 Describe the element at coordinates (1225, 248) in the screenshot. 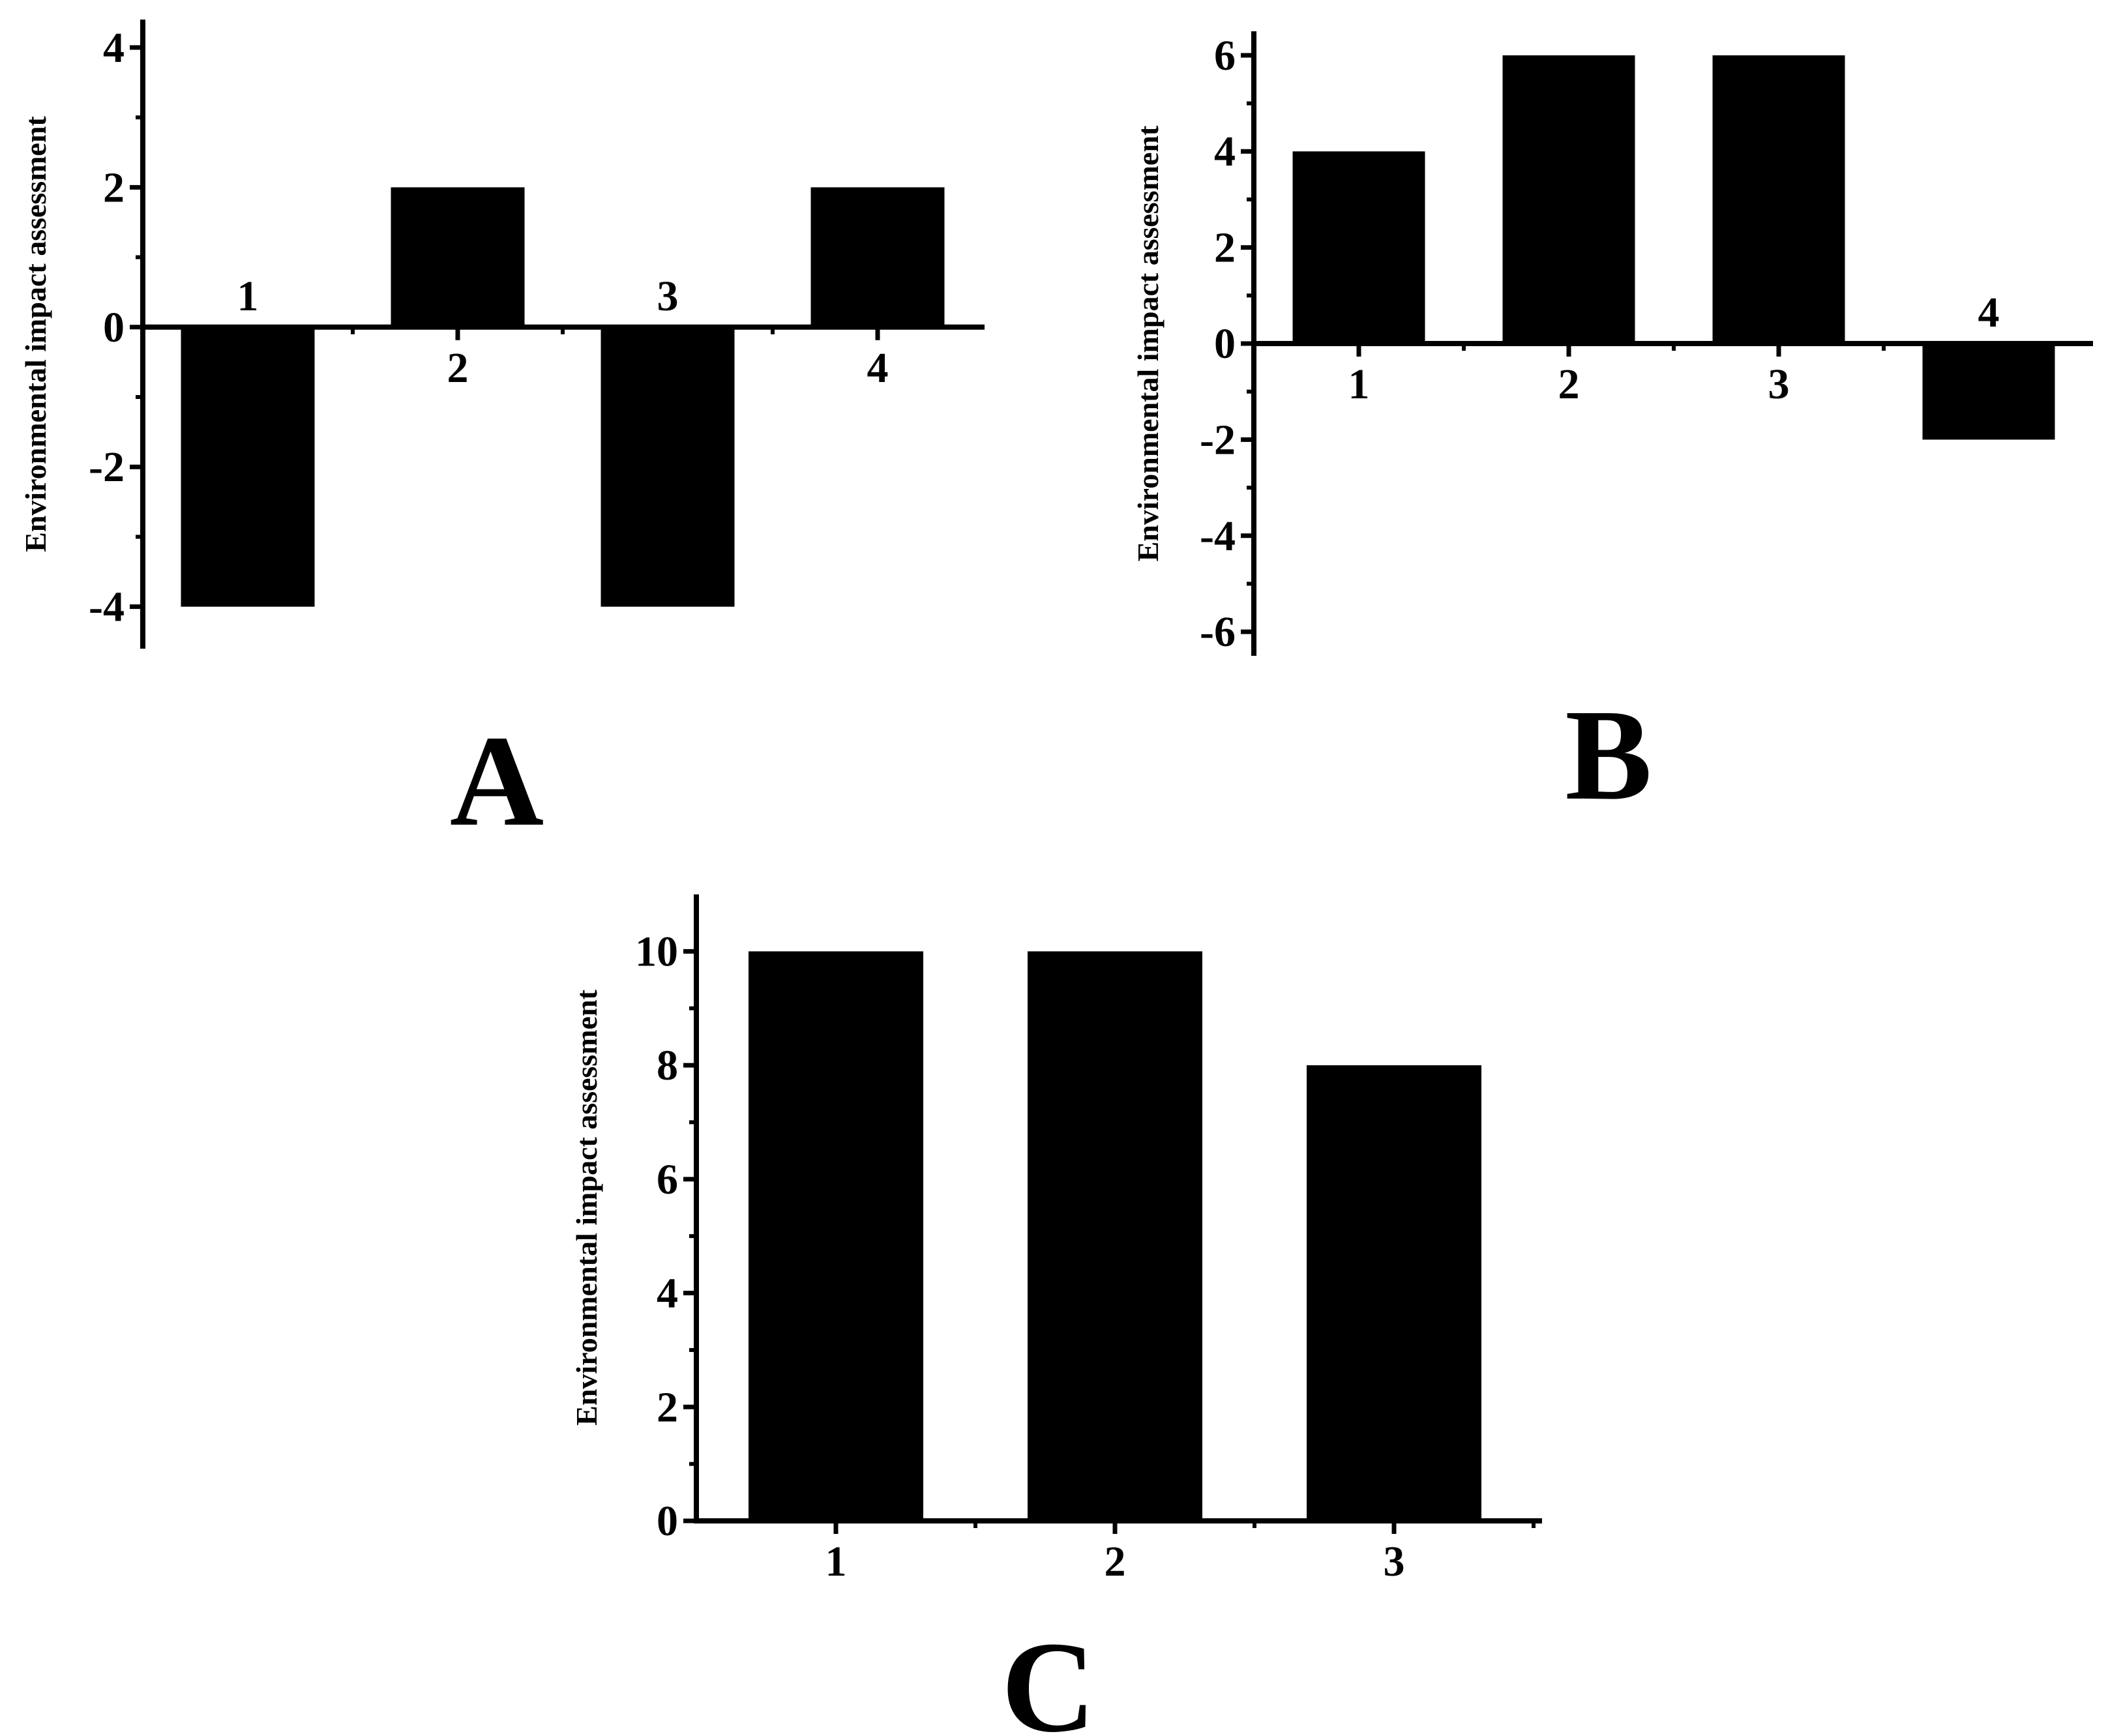

I see `panel-b-y-tick-label: 2` at that location.